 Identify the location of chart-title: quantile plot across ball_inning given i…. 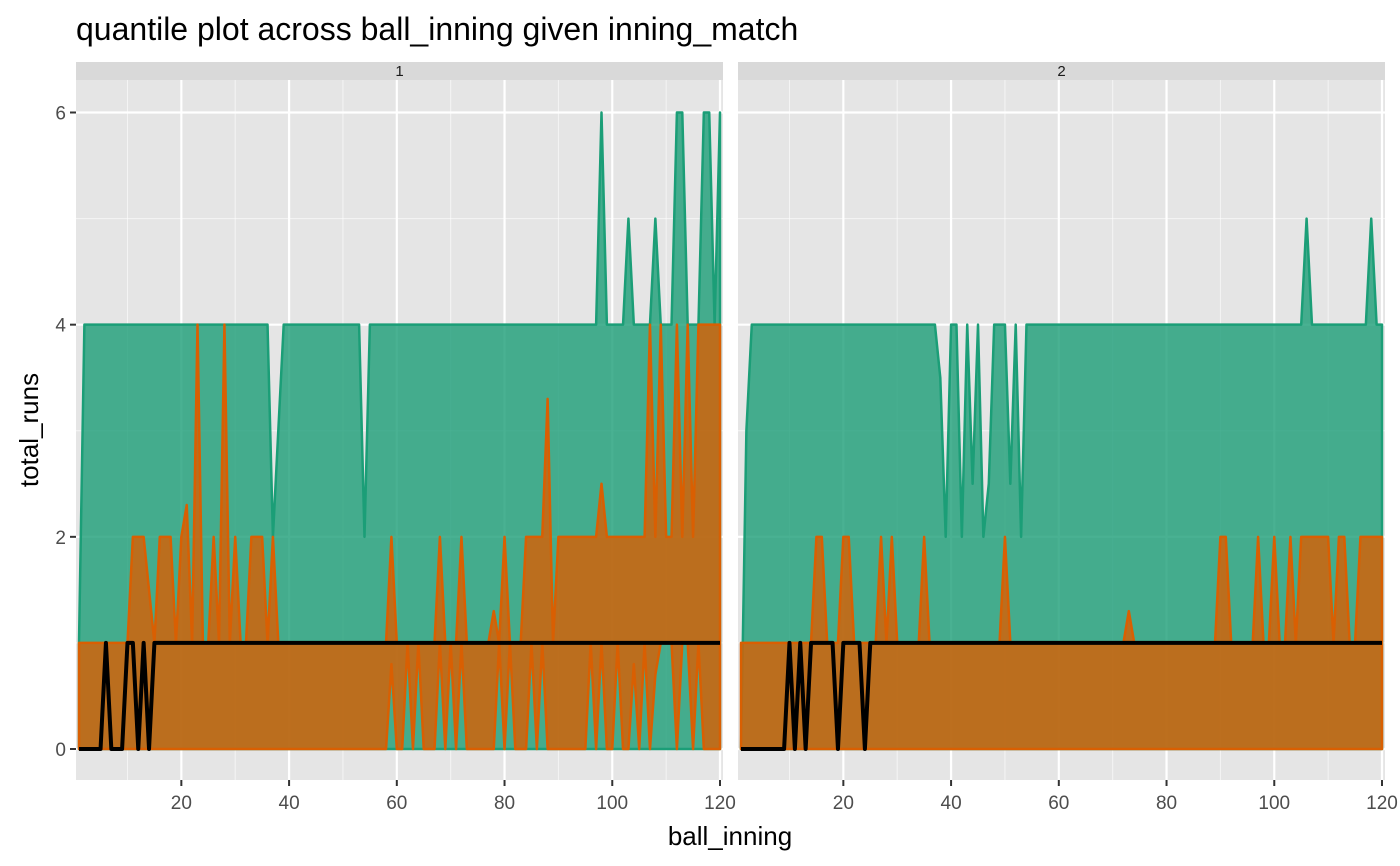
(437, 29).